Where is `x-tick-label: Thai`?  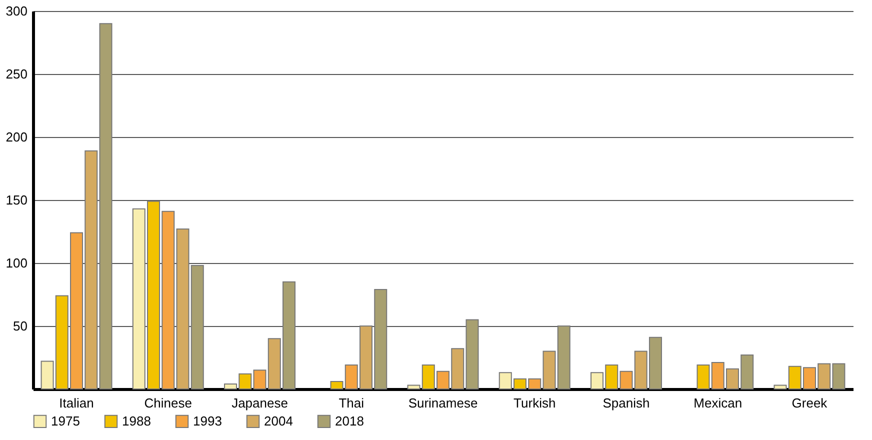 x-tick-label: Thai is located at coordinates (351, 403).